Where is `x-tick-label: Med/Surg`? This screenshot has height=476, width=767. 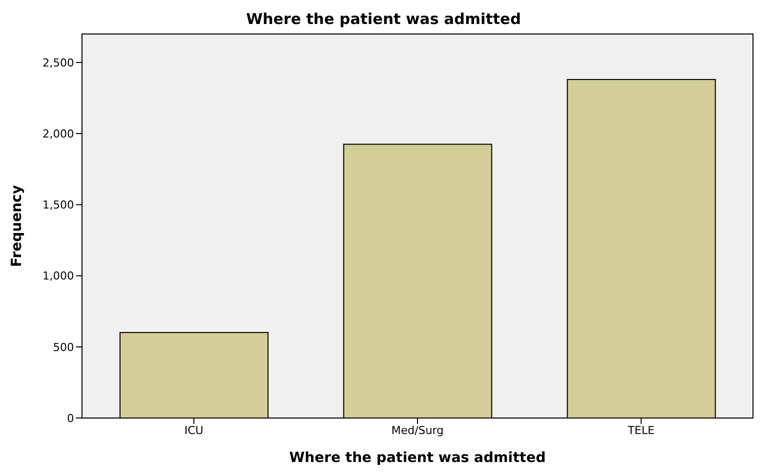
x-tick-label: Med/Surg is located at coordinates (417, 430).